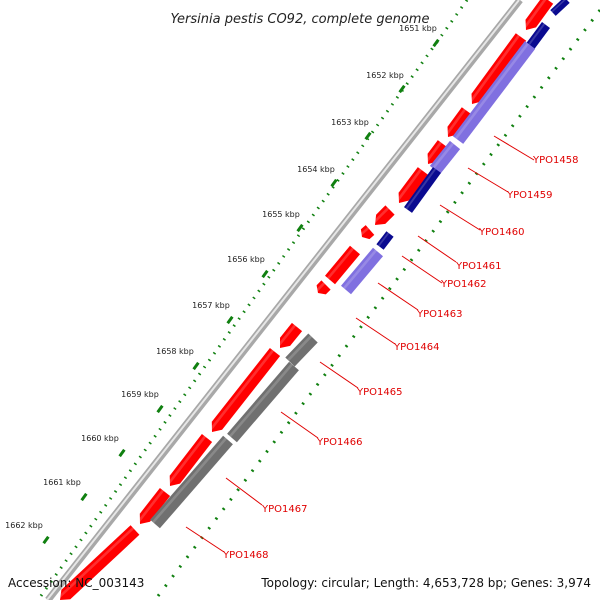 This screenshot has height=600, width=600. I want to click on gene-label: YPO1462, so click(463, 284).